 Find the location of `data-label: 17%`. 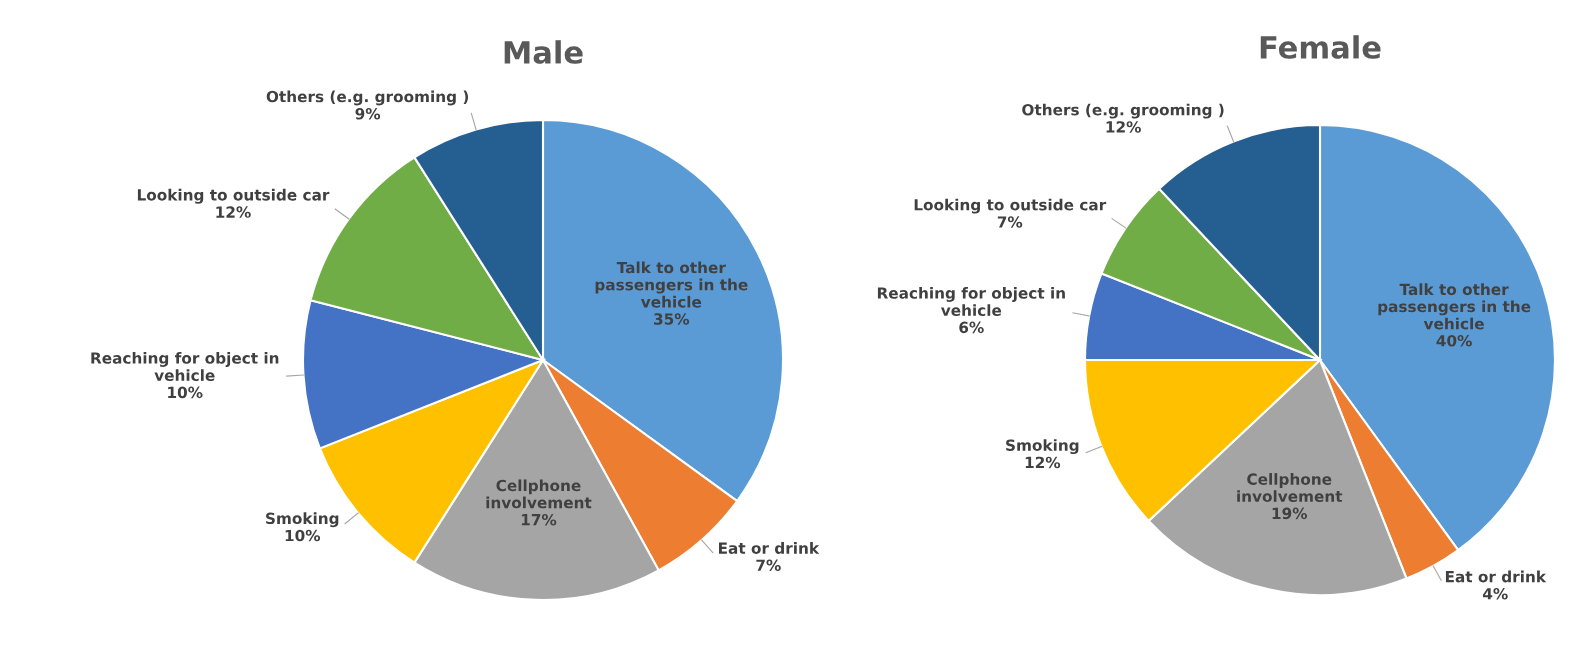

data-label: 17% is located at coordinates (539, 519).